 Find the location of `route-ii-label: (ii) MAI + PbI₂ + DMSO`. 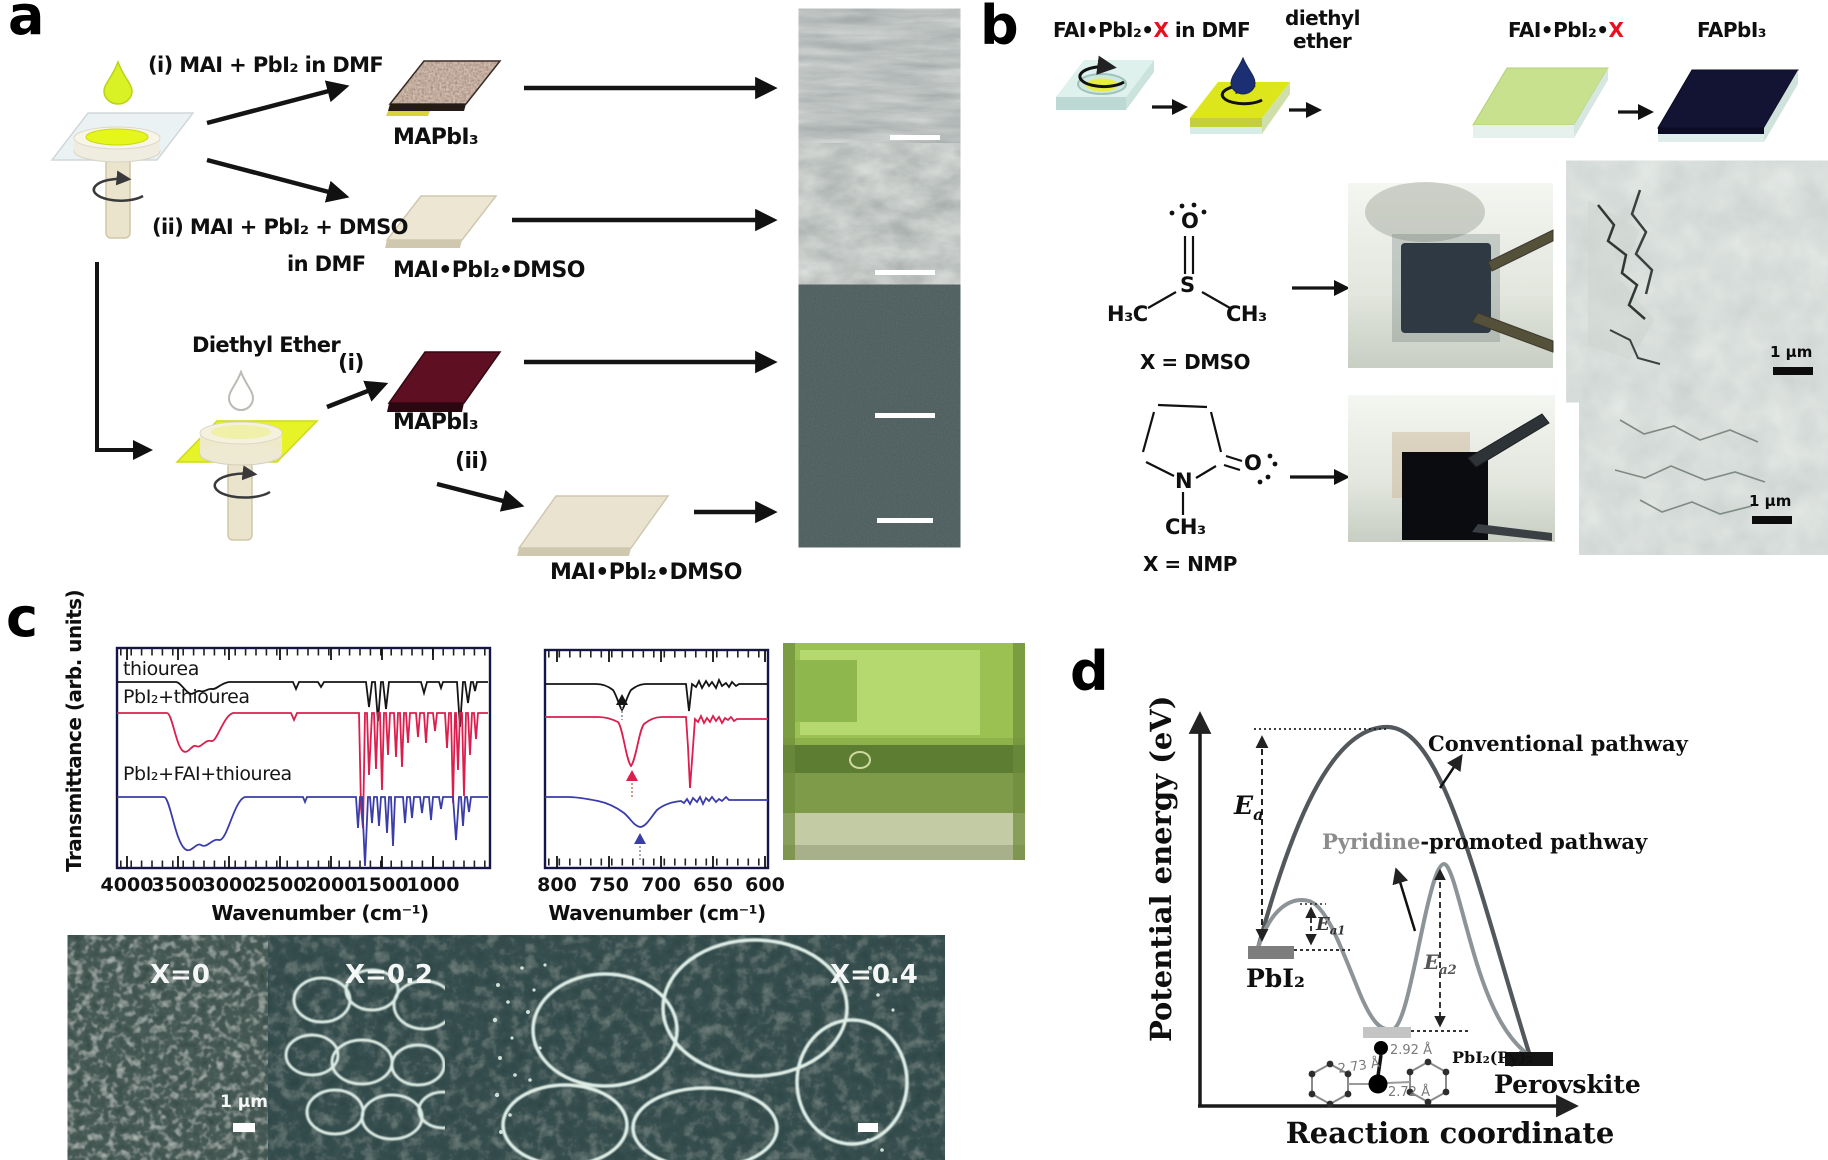

route-ii-label: (ii) MAI + PbI₂ + DMSO is located at coordinates (280, 227).